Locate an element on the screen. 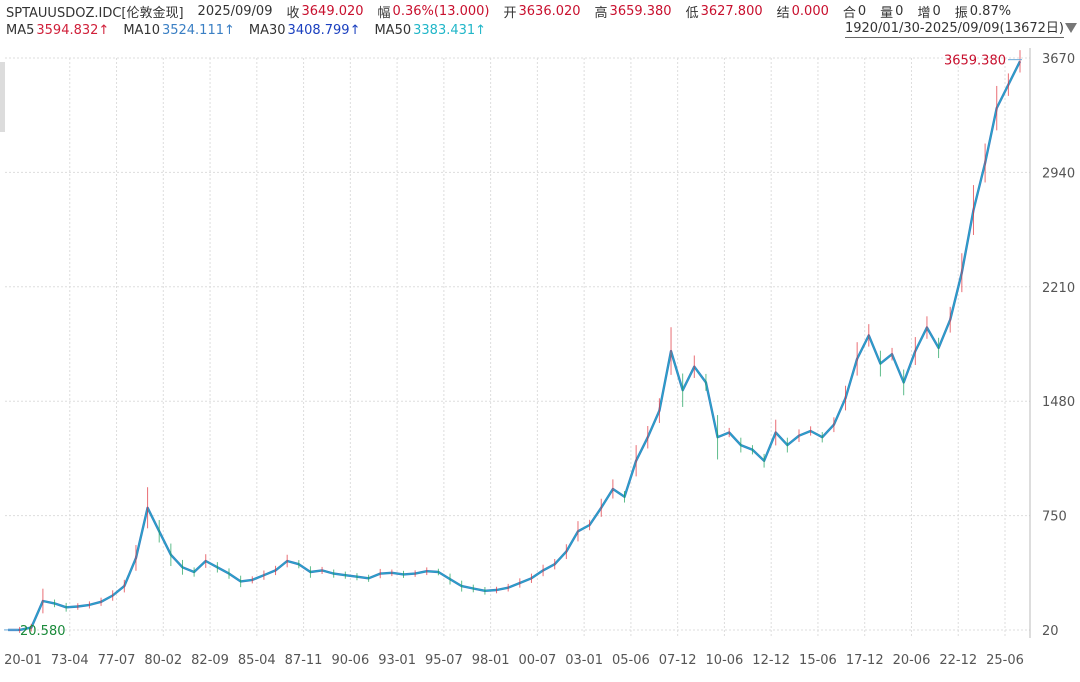  x-tick-label: 20-01 is located at coordinates (23, 660).